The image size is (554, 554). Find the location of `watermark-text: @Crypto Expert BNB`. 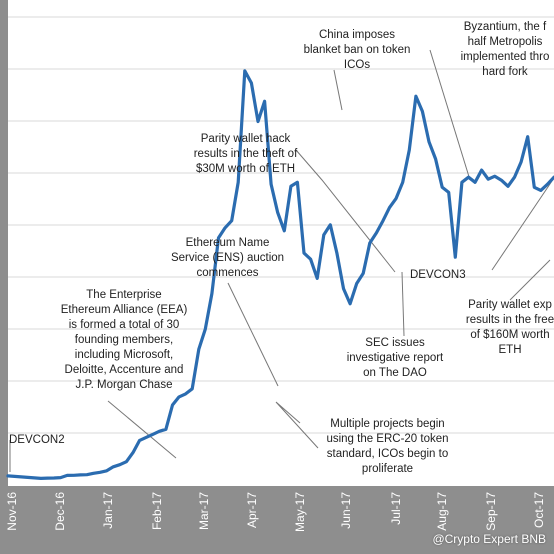

watermark-text: @Crypto Expert BNB is located at coordinates (489, 539).